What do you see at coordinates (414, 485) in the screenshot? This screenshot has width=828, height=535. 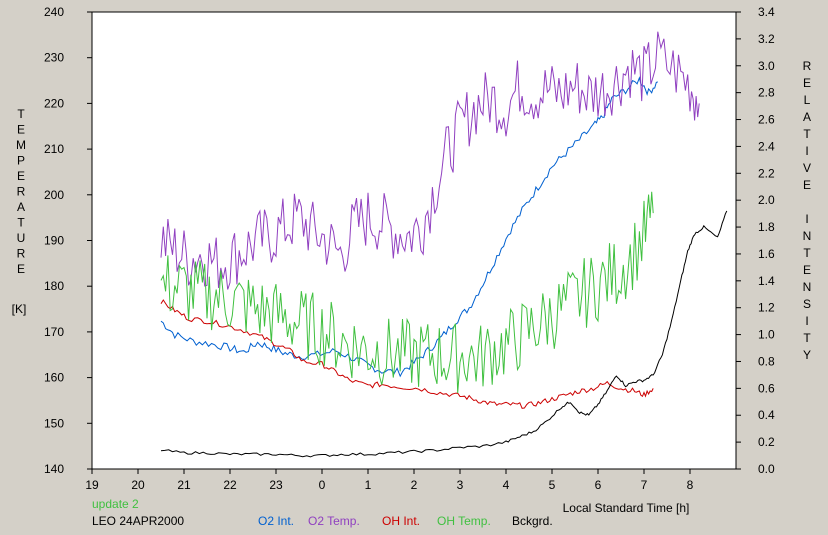 I see `x-tick-label: 2` at bounding box center [414, 485].